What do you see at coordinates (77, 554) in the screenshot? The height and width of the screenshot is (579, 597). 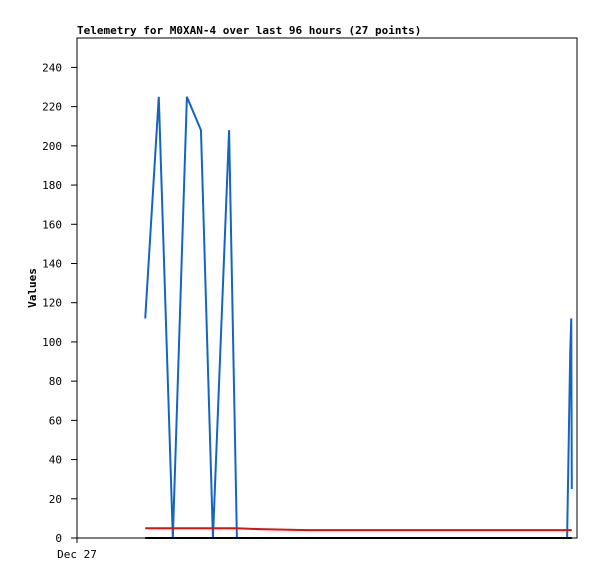 I see `x-tick-label: Dec 27` at bounding box center [77, 554].